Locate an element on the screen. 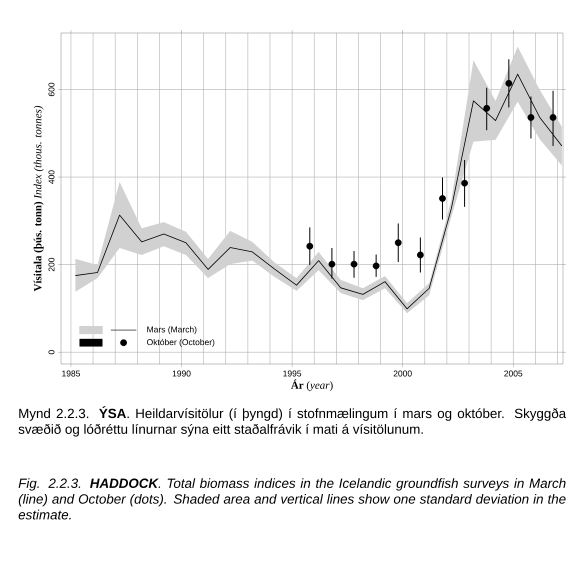 This screenshot has width=582, height=581. x-tick-label: 1990 is located at coordinates (181, 373).